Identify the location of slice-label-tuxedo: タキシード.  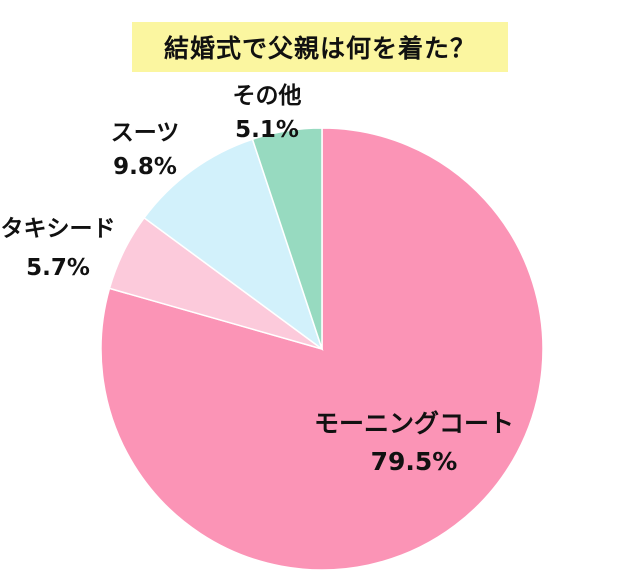
(58, 229).